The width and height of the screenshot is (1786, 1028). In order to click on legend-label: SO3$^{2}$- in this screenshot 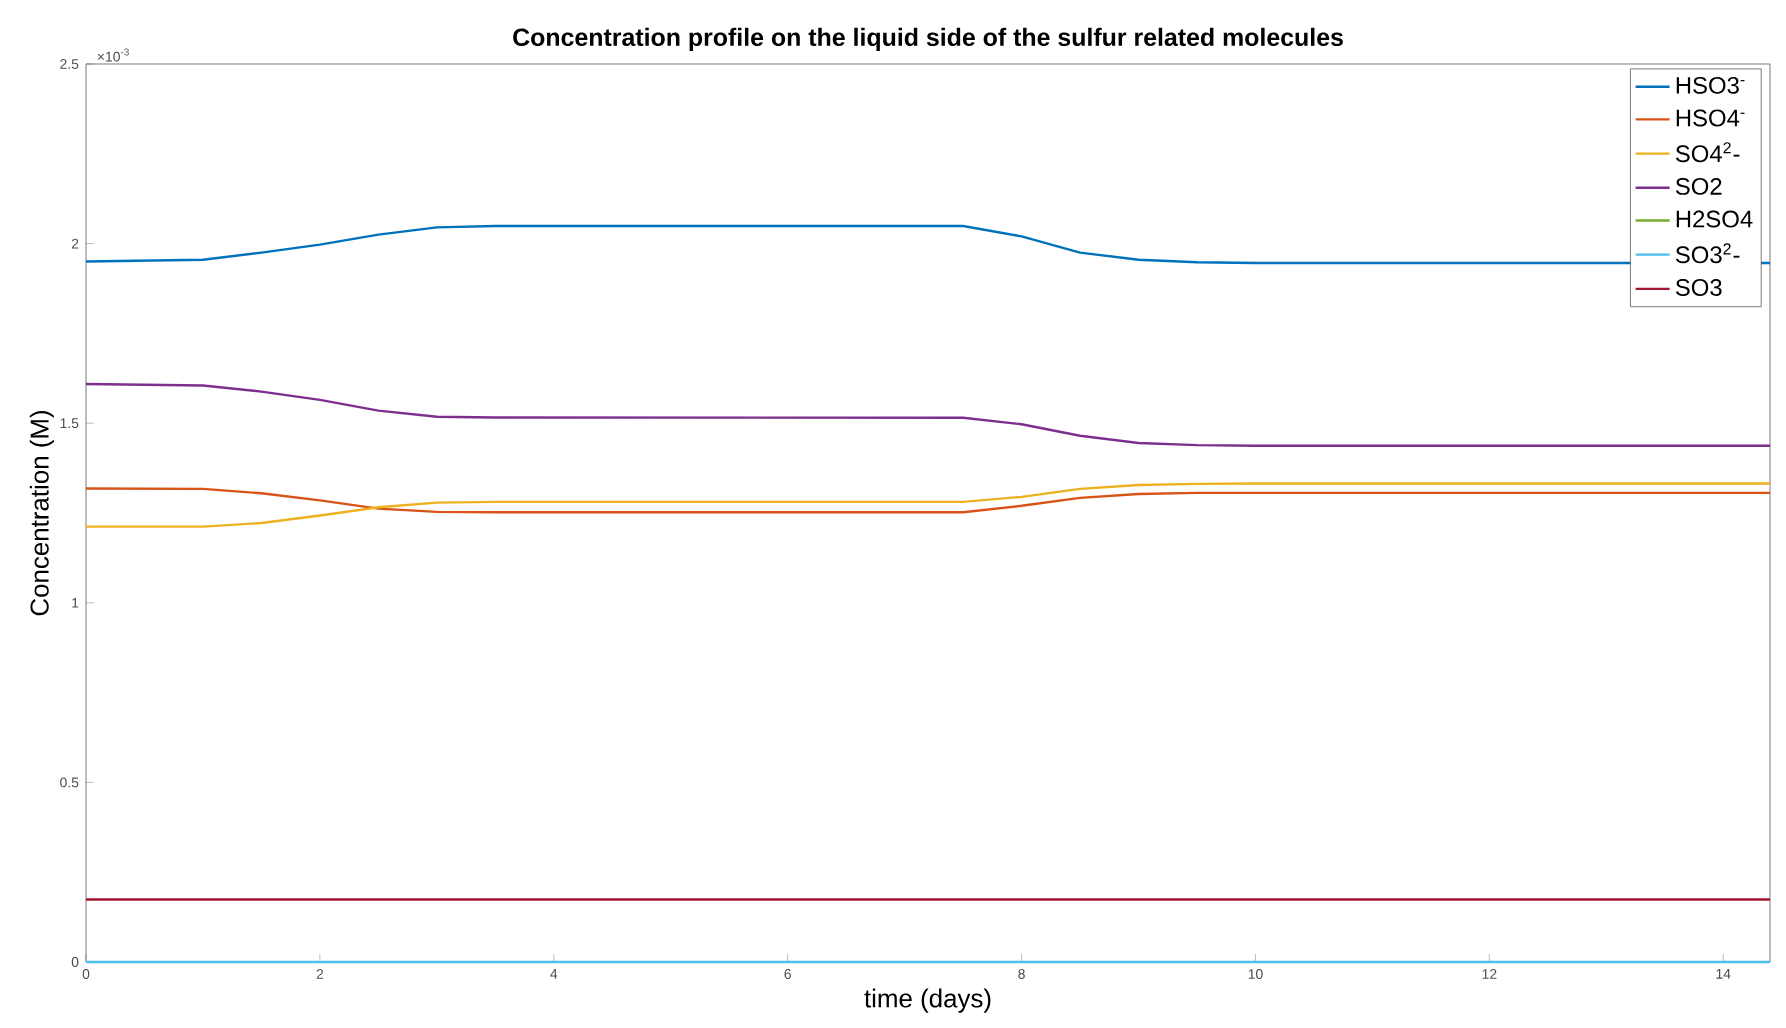, I will do `click(1707, 253)`.